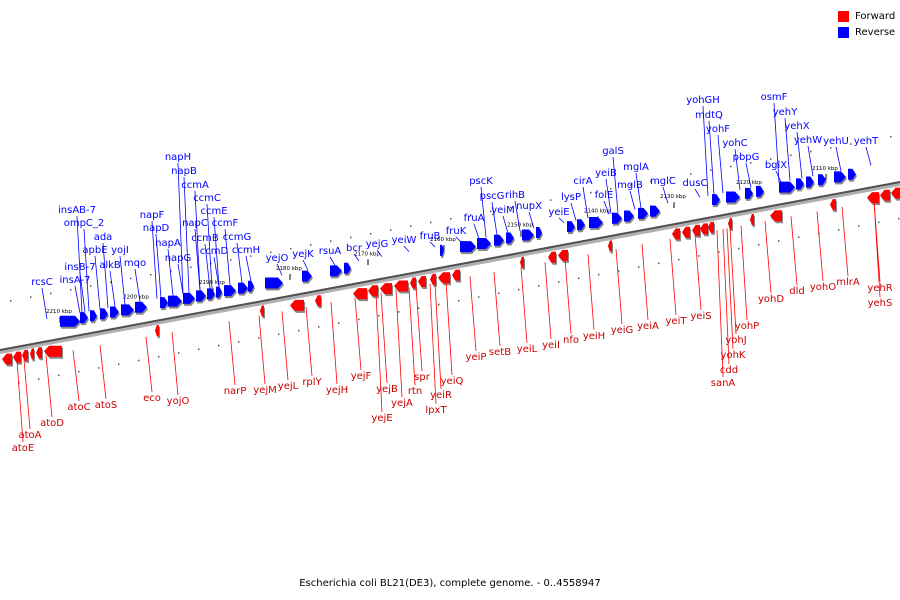 This screenshot has width=900, height=600. Describe the element at coordinates (630, 185) in the screenshot. I see `reverse-gene-label: mglB` at that location.